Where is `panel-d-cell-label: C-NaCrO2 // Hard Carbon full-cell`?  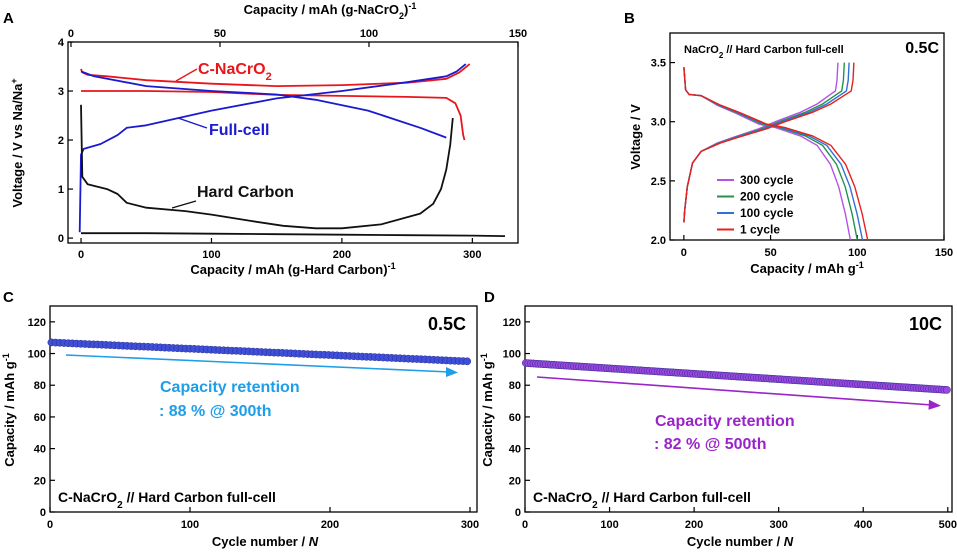
panel-d-cell-label: C-NaCrO2 // Hard Carbon full-cell is located at coordinates (642, 500).